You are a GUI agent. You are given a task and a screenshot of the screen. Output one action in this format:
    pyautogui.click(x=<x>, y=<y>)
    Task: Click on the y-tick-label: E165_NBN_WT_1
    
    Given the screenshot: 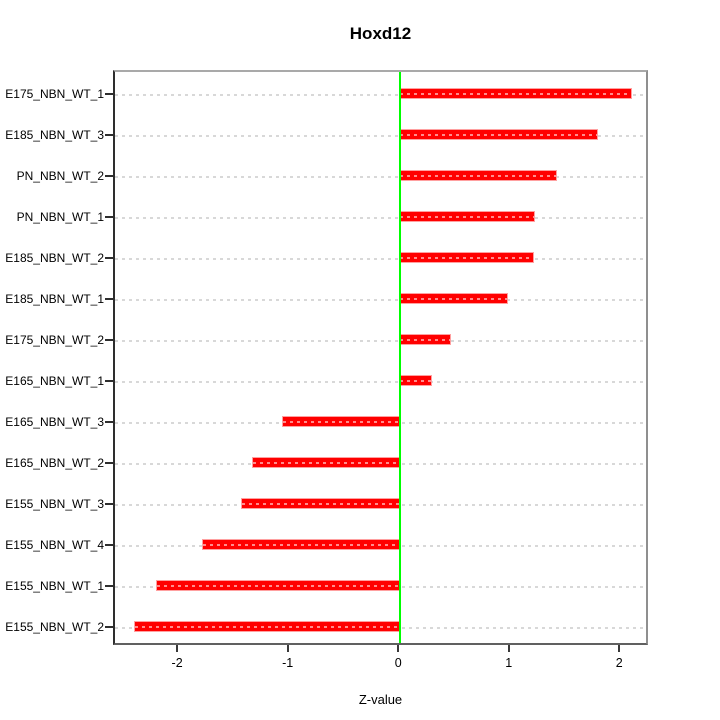 What is the action you would take?
    pyautogui.click(x=54, y=380)
    